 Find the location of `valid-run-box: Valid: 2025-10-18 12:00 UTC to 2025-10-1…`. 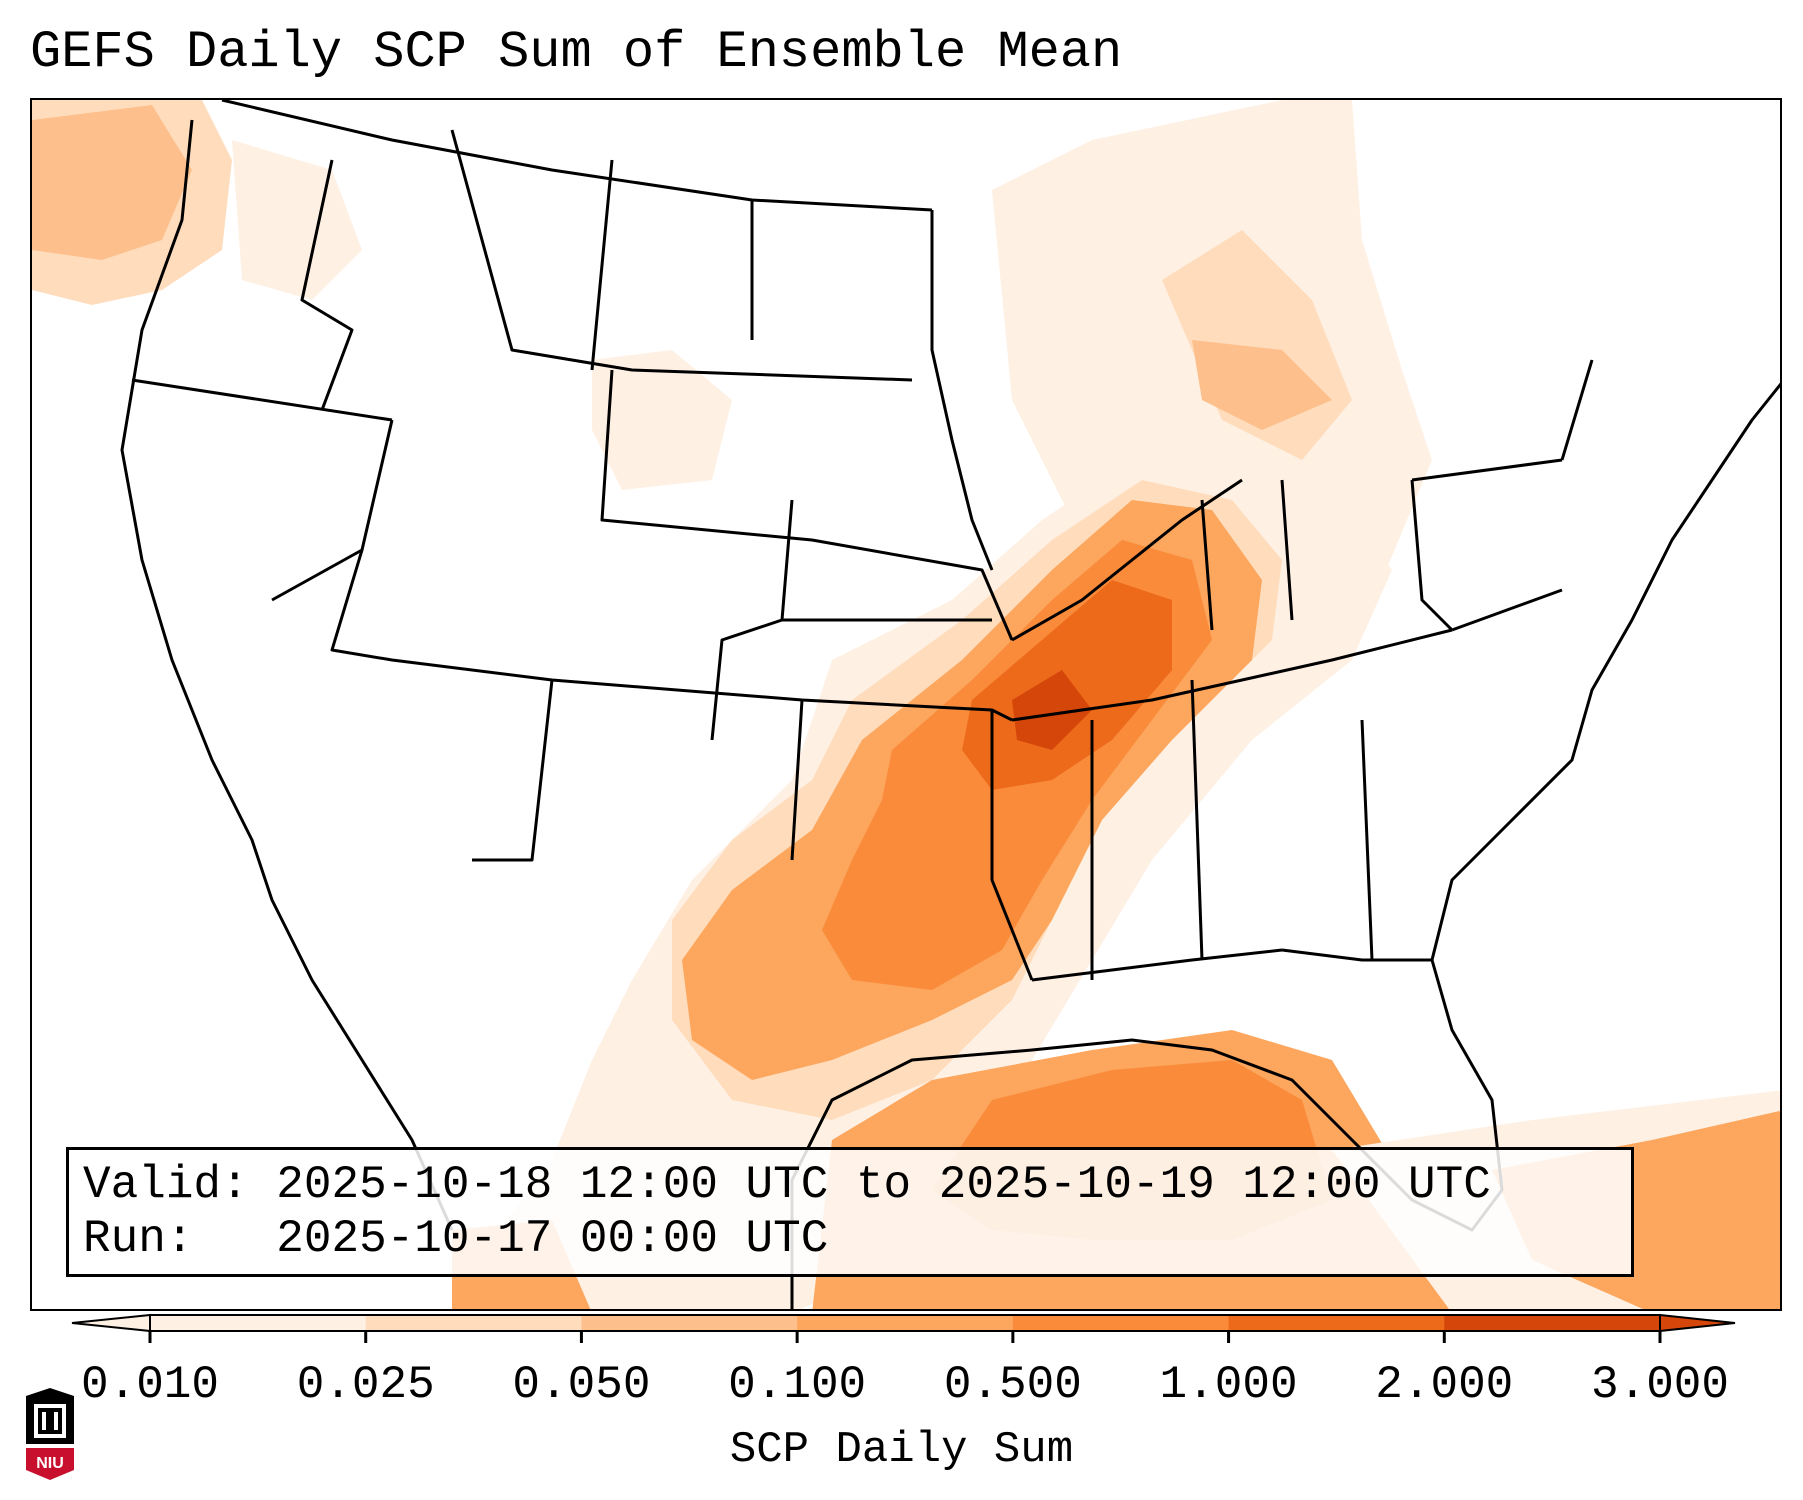

valid-run-box: Valid: 2025-10-18 12:00 UTC to 2025-10-1… is located at coordinates (850, 1212).